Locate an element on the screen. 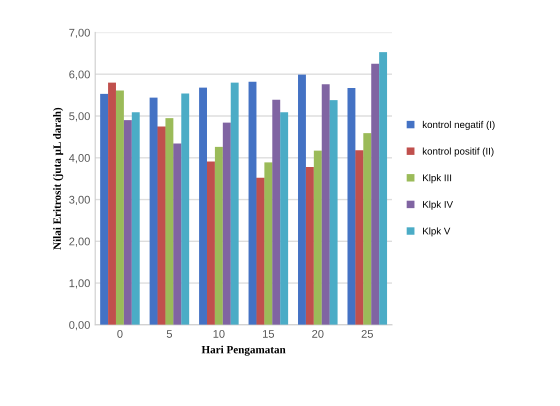 The width and height of the screenshot is (560, 406). y-tick-label: 5,00 is located at coordinates (79, 117).